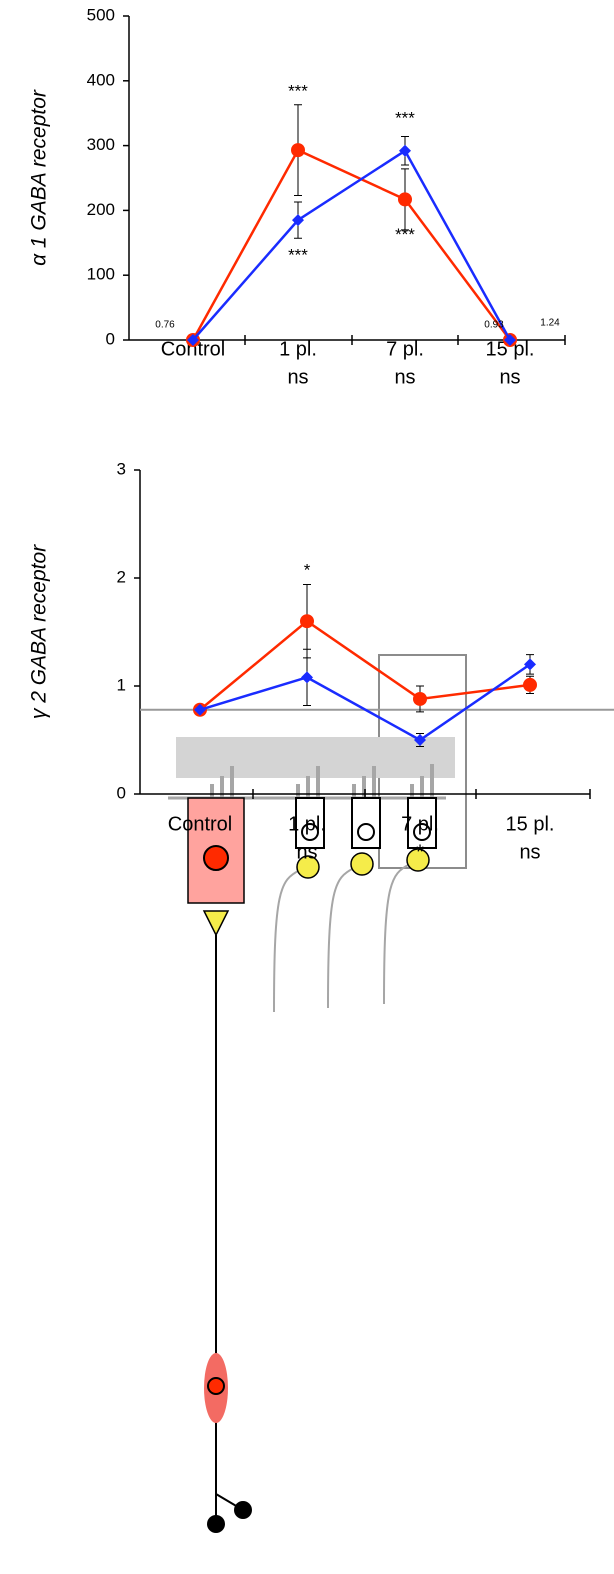 The width and height of the screenshot is (614, 1574). Describe the element at coordinates (216, 1386) in the screenshot. I see `red-dot` at that location.